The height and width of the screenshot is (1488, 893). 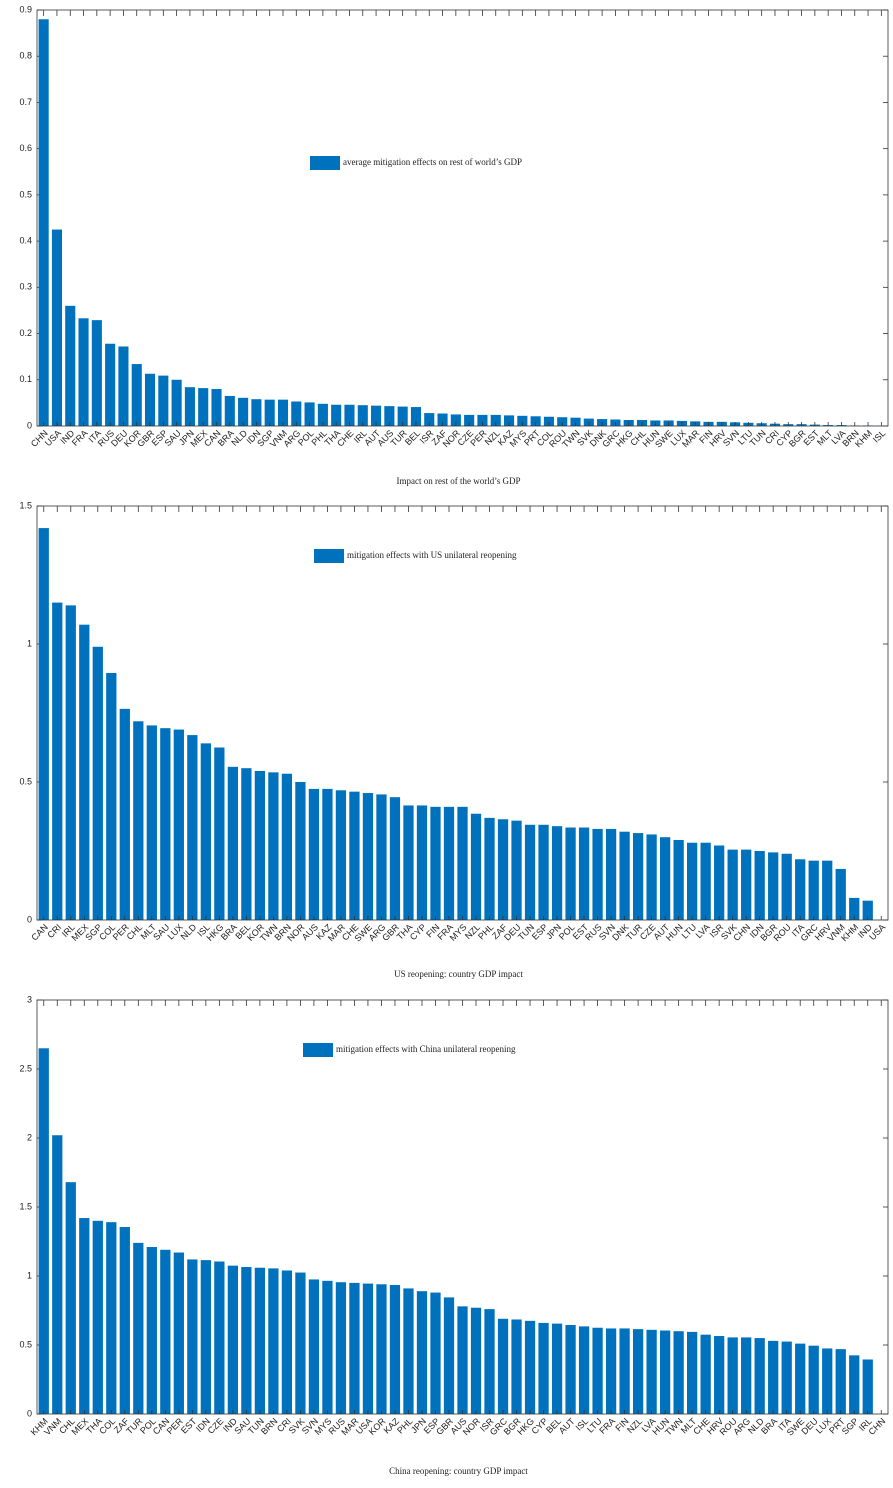 What do you see at coordinates (458, 974) in the screenshot?
I see `chart-title: US reopening: country GDP impact` at bounding box center [458, 974].